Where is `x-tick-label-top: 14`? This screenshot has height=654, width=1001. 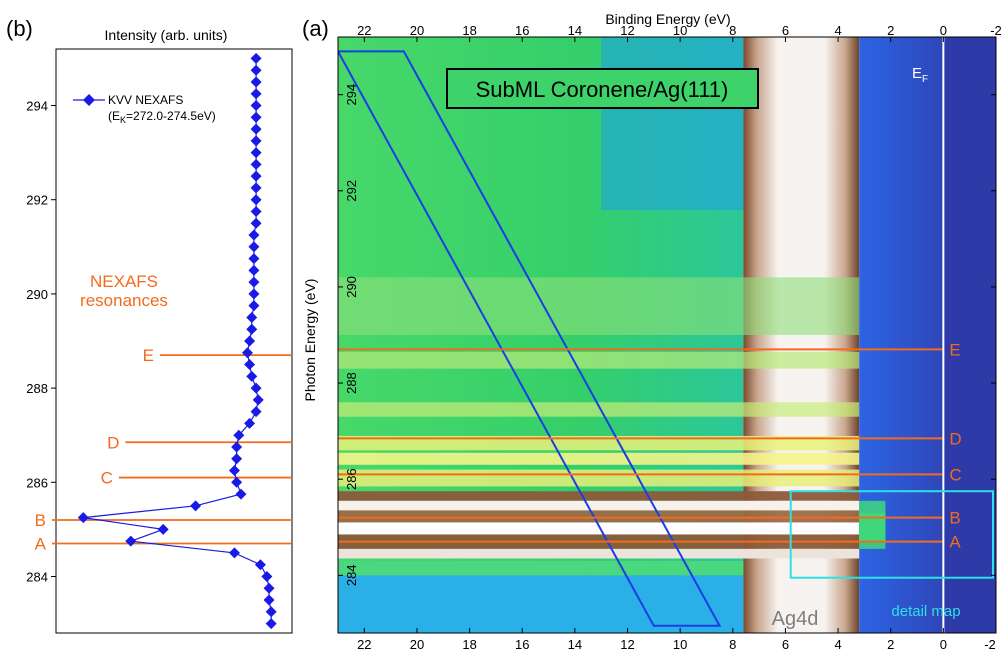 x-tick-label-top: 14 is located at coordinates (575, 30).